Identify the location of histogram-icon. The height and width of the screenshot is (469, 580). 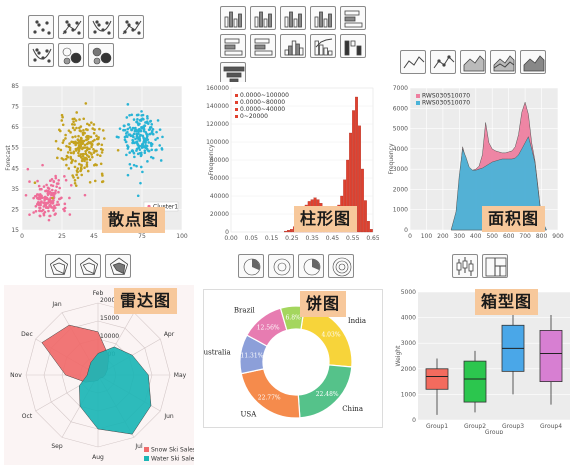
(293, 46).